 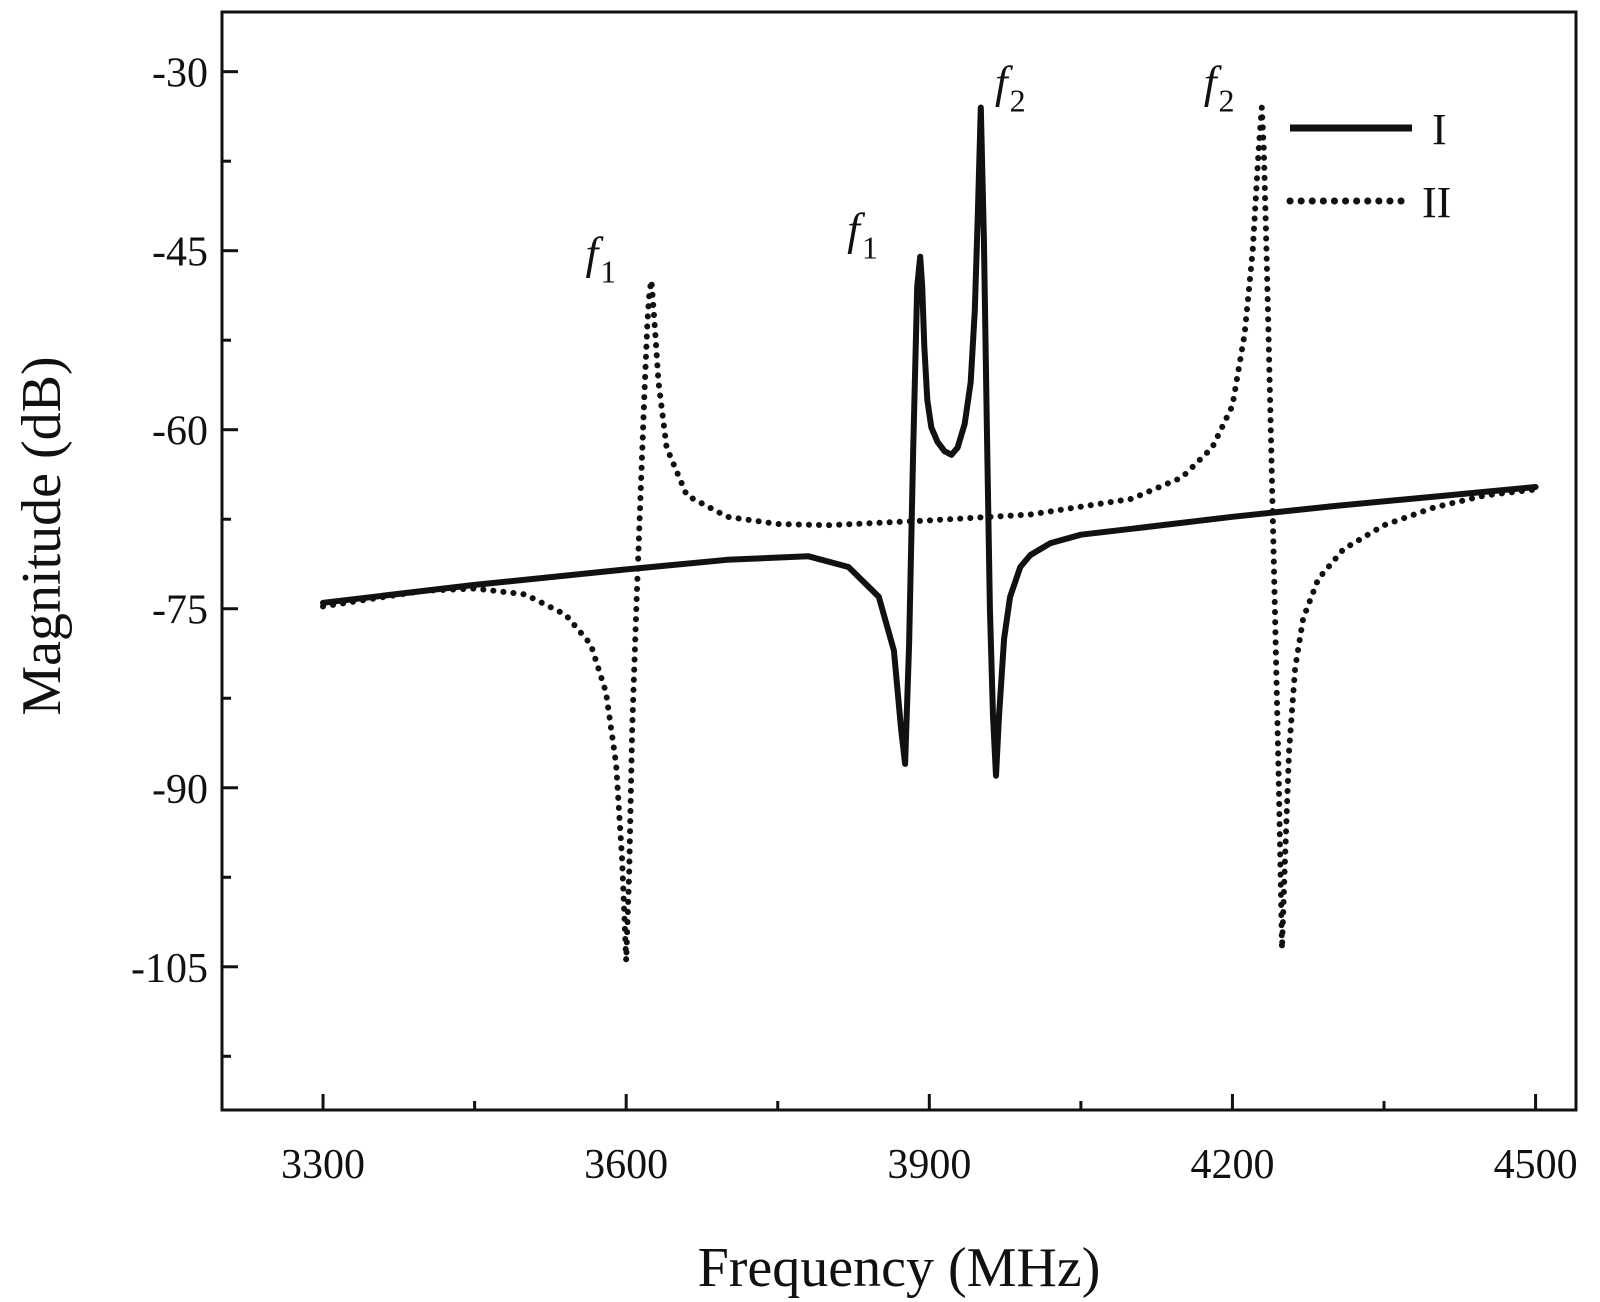 What do you see at coordinates (1536, 1165) in the screenshot?
I see `x-tick-label: 4500` at bounding box center [1536, 1165].